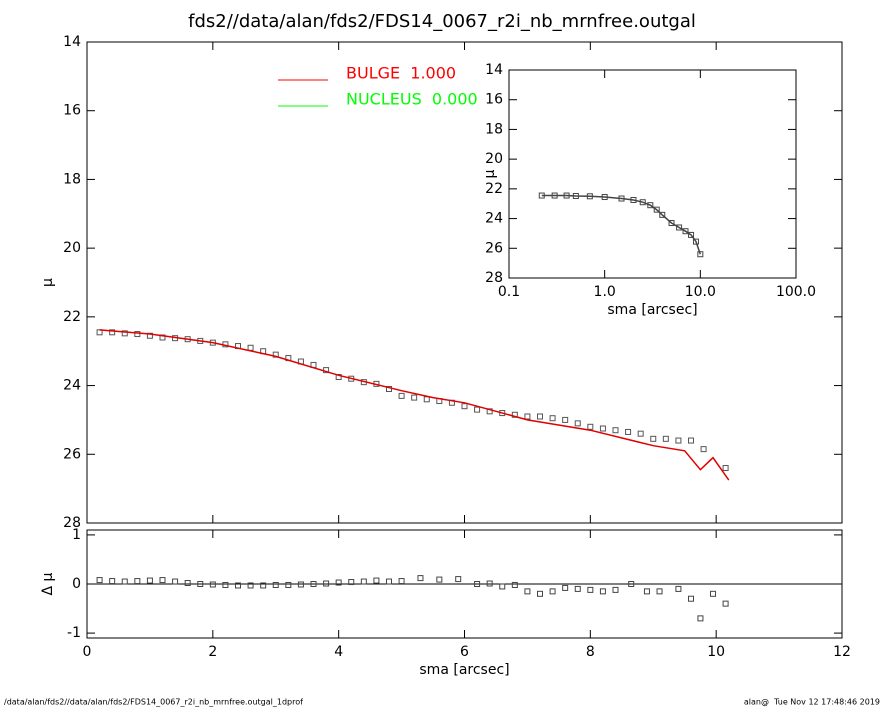  What do you see at coordinates (700, 292) in the screenshot?
I see `x-tick-label: 10.0` at bounding box center [700, 292].